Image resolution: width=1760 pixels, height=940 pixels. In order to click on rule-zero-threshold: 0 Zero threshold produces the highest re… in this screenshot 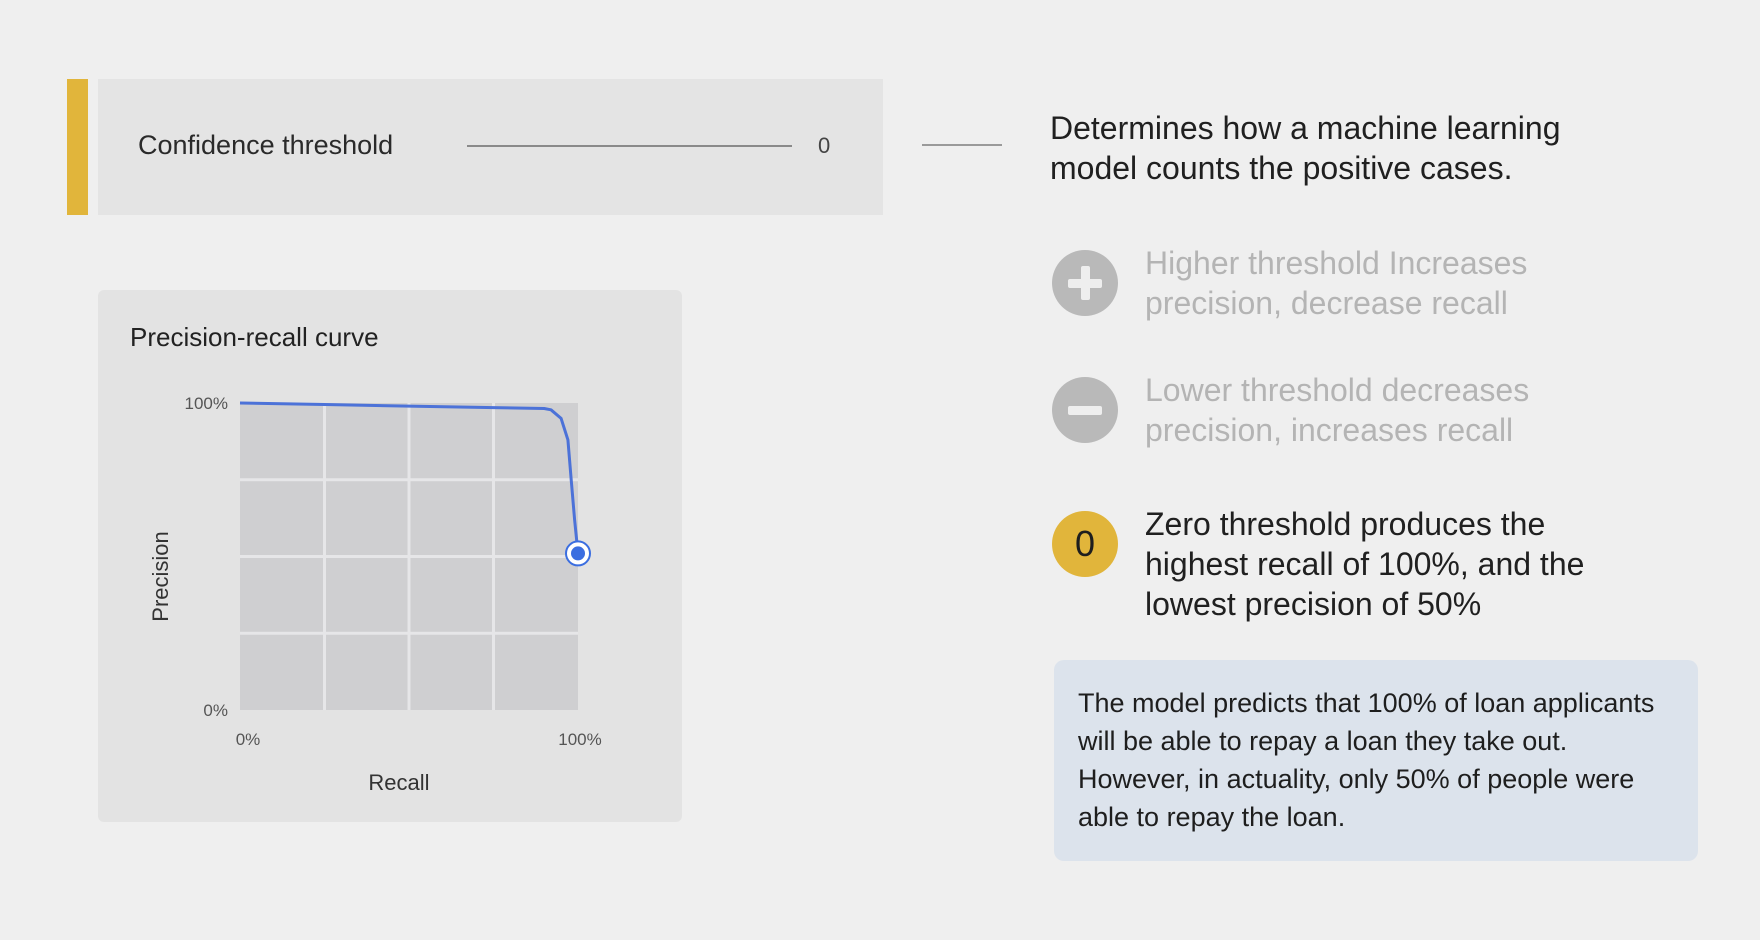, I will do `click(1372, 564)`.